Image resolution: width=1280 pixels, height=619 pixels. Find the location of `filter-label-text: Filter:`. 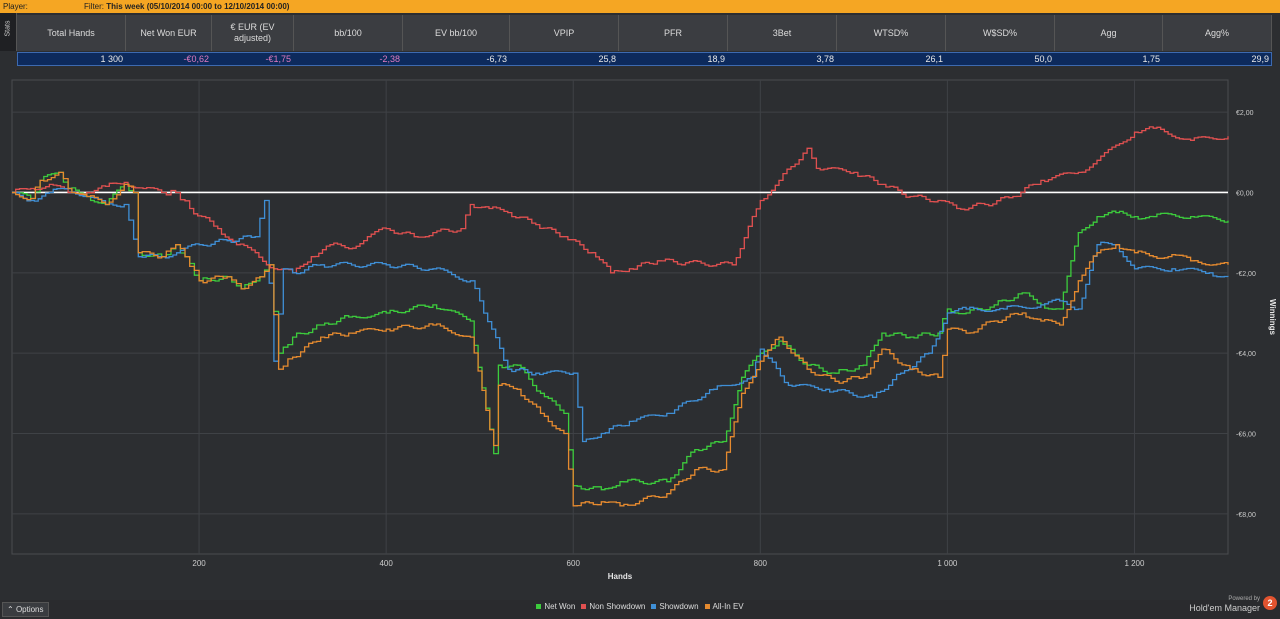

filter-label-text: Filter: is located at coordinates (94, 6).